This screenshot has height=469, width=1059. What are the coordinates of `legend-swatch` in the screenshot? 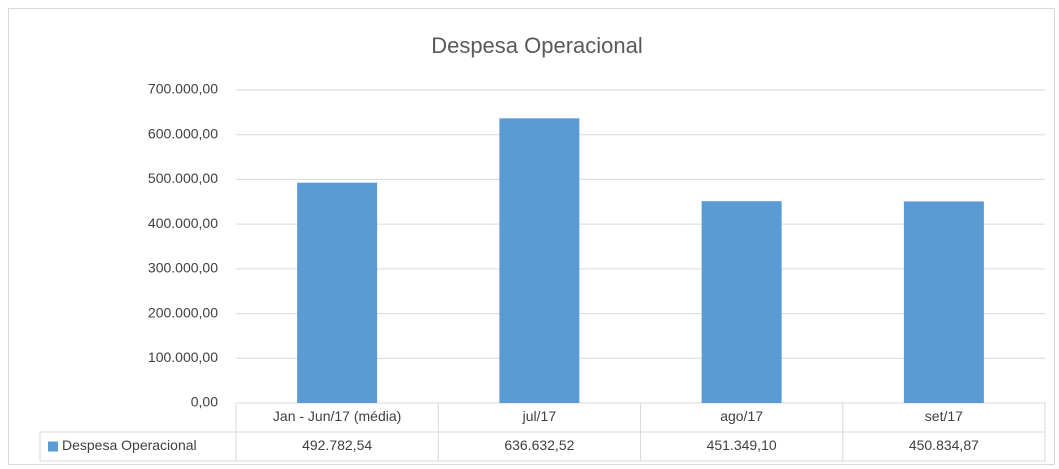 It's located at (53, 446).